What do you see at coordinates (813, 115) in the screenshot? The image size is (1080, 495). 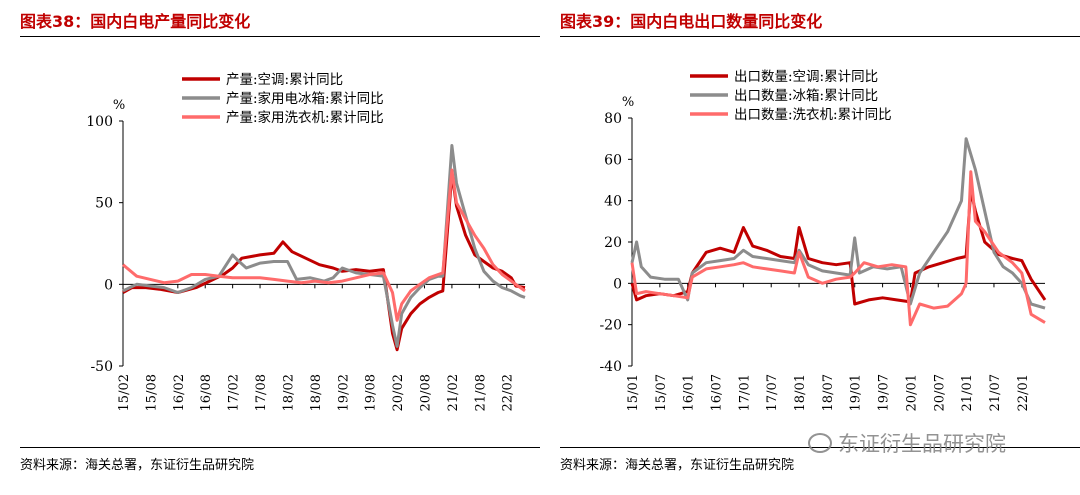 I see `legend-label: 出口数量:洗衣机:累计同比` at bounding box center [813, 115].